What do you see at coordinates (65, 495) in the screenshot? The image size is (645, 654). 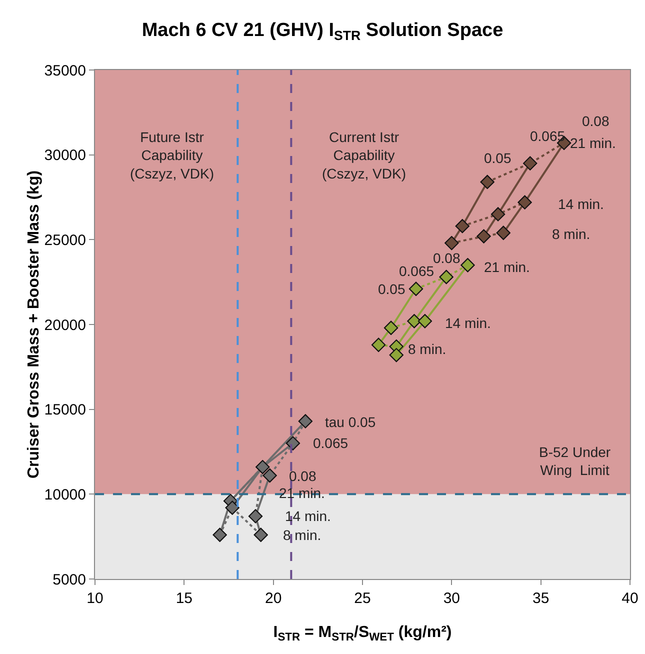 I see `y-tick-label: 10000` at bounding box center [65, 495].